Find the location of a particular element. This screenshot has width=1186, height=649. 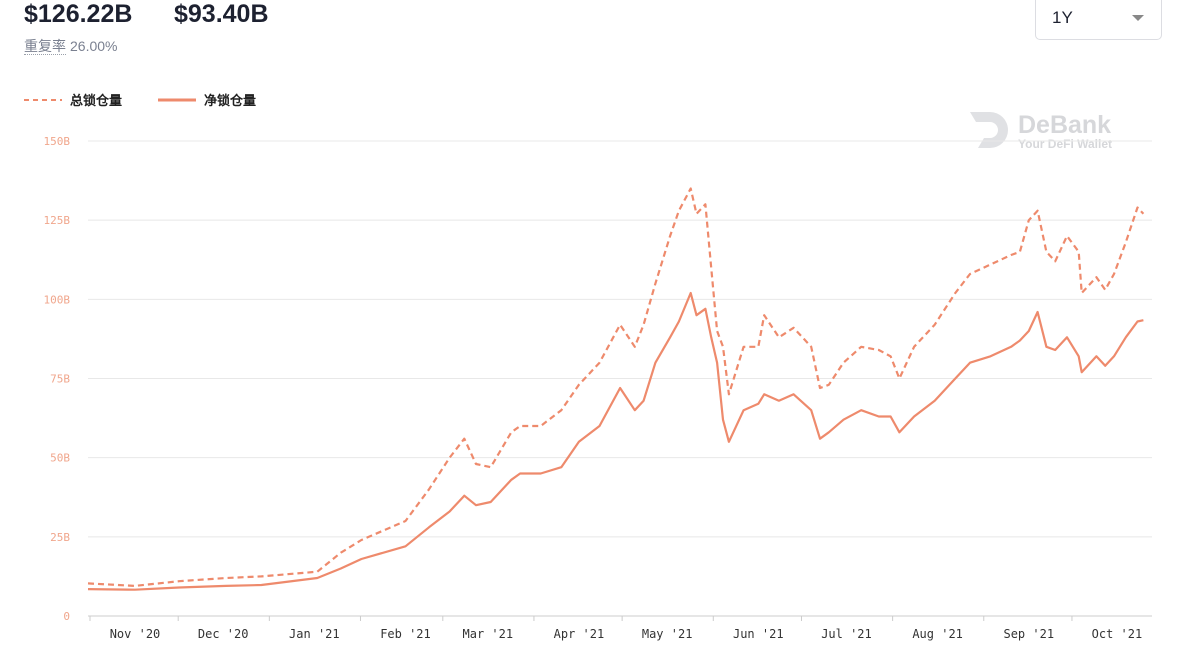

duplicate-rate-value: 26.00% is located at coordinates (94, 46).